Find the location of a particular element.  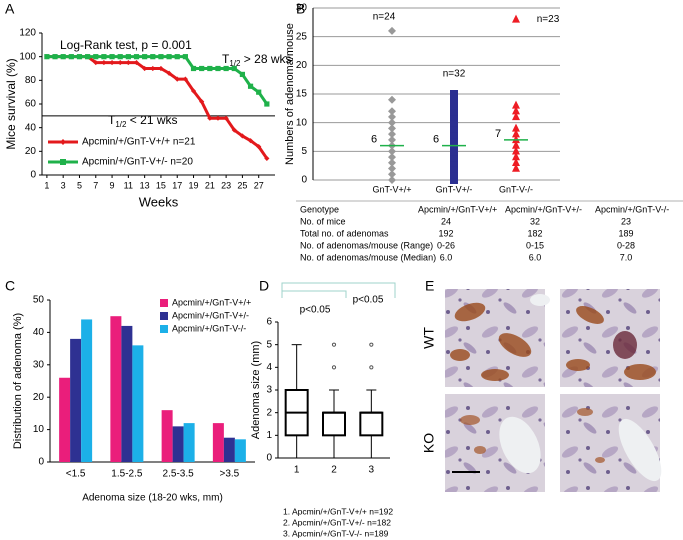

y-tick-label: 25 is located at coordinates (302, 36).